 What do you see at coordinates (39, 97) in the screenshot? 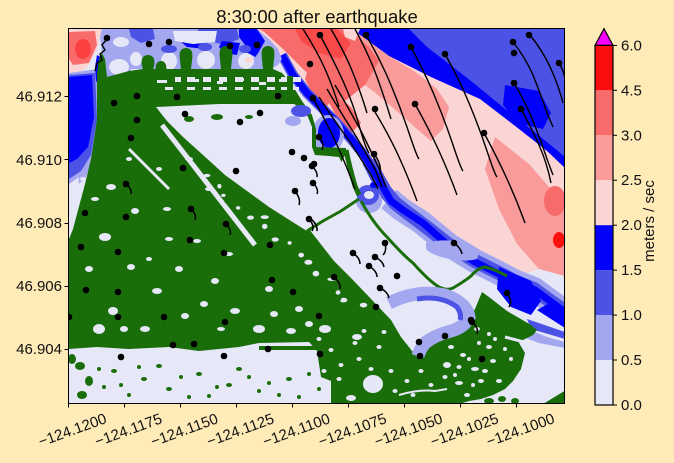
I see `svg-text: 46.912` at bounding box center [39, 97].